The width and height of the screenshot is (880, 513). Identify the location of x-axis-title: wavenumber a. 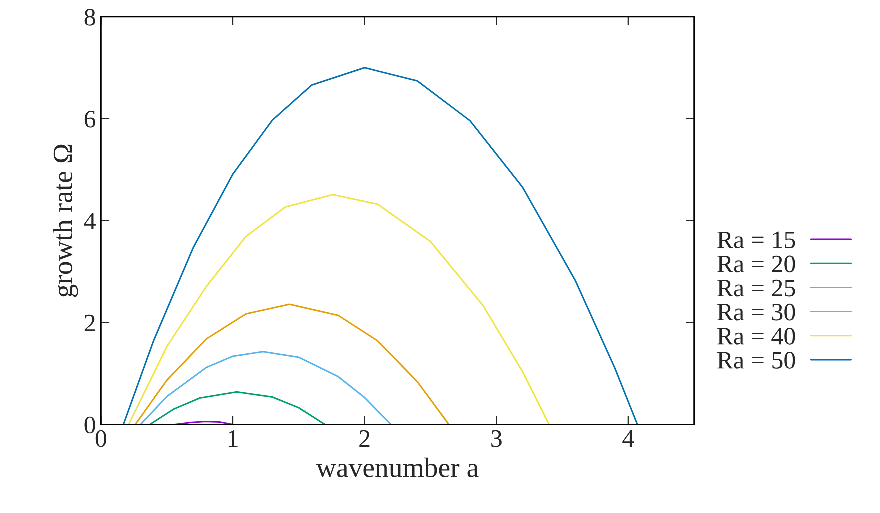
(397, 468).